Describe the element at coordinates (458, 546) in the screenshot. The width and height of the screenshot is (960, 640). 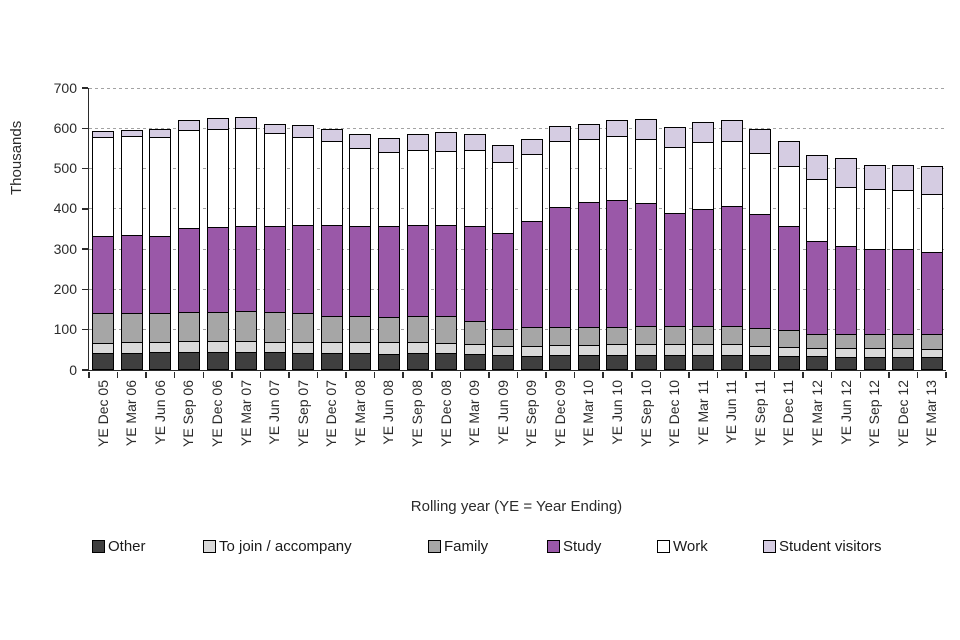
I see `legend-item-family: Family` at that location.